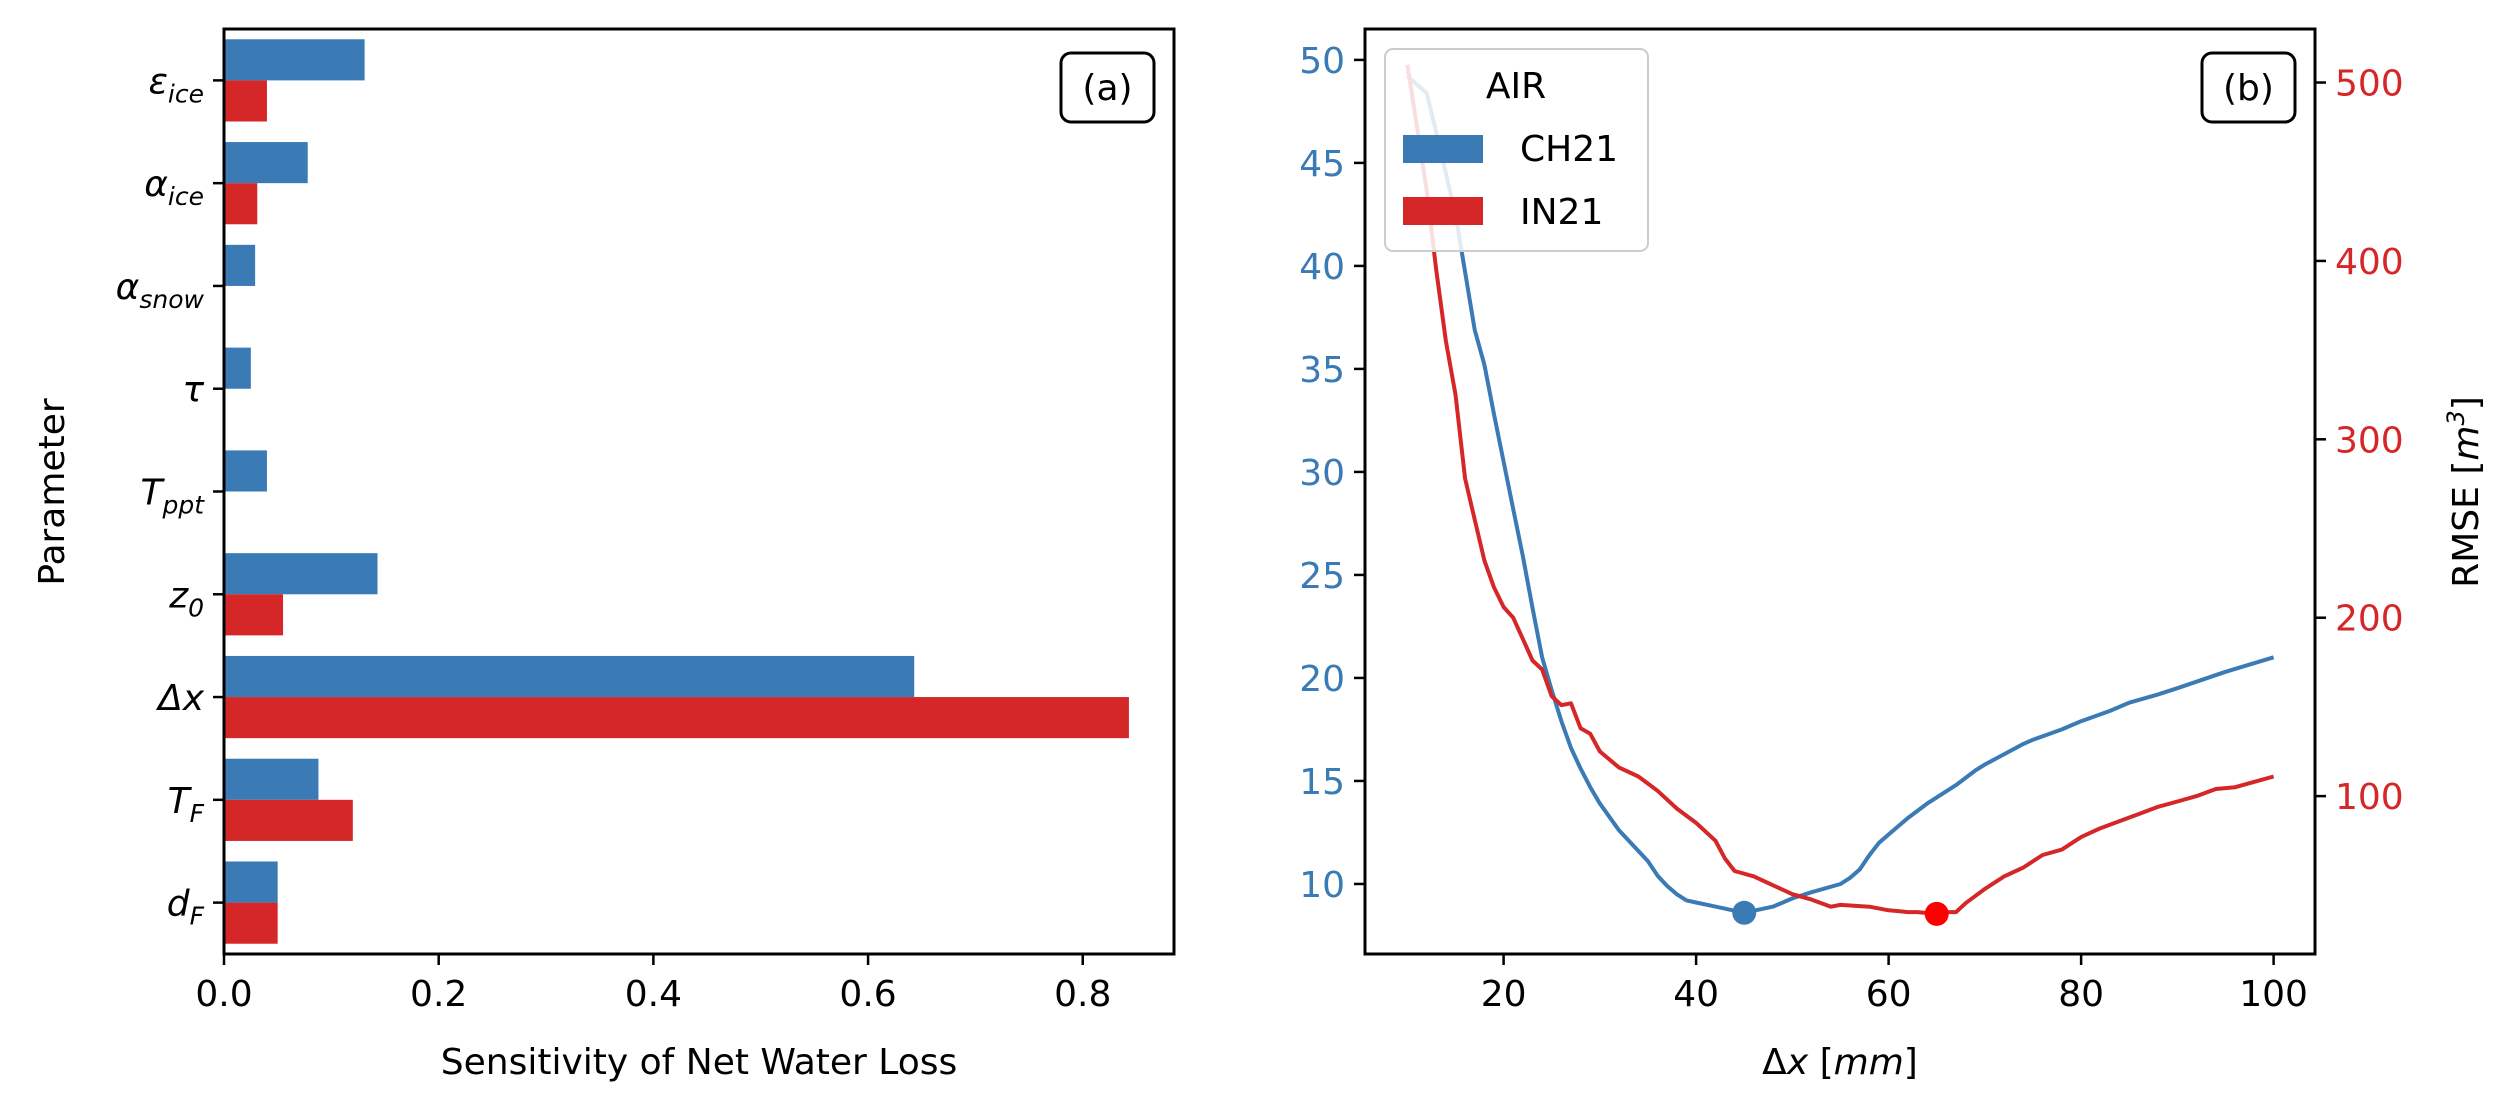 The image size is (2517, 1113). Describe the element at coordinates (1322, 164) in the screenshot. I see `left-y-tick-label: 45` at that location.